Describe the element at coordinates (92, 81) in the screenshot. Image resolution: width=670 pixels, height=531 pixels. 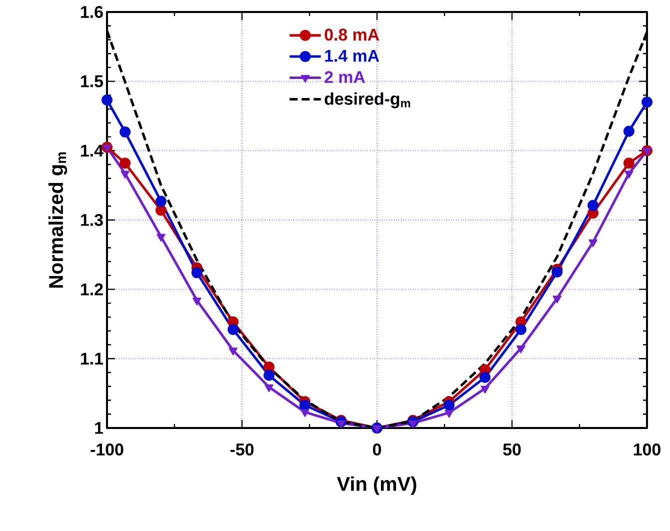
I see `y-tick-label: 1.5` at that location.